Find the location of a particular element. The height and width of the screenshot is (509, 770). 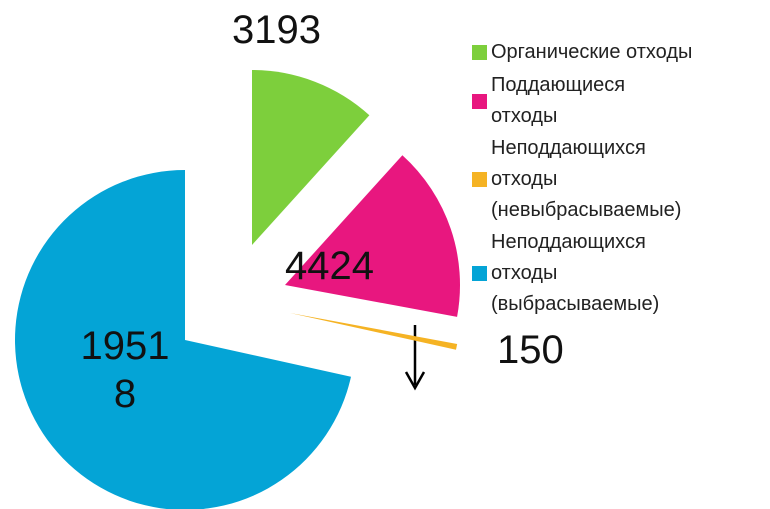

data-label: 150 is located at coordinates (530, 350).